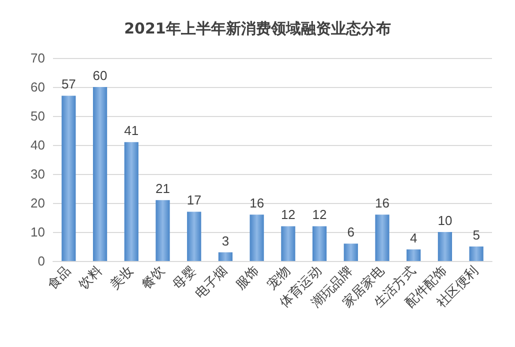 This screenshot has width=515, height=347. What do you see at coordinates (351, 232) in the screenshot?
I see `data-label: 6` at bounding box center [351, 232].